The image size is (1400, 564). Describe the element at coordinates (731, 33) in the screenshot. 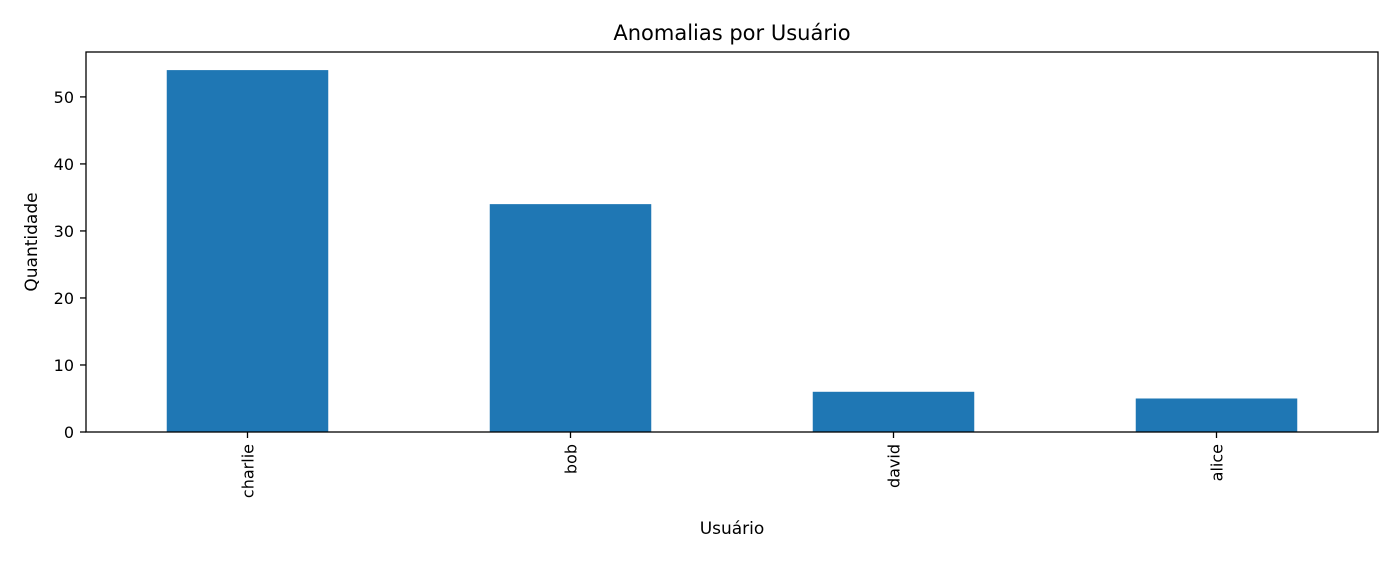

I see `chart-title: Anomalias por Usuário` at that location.